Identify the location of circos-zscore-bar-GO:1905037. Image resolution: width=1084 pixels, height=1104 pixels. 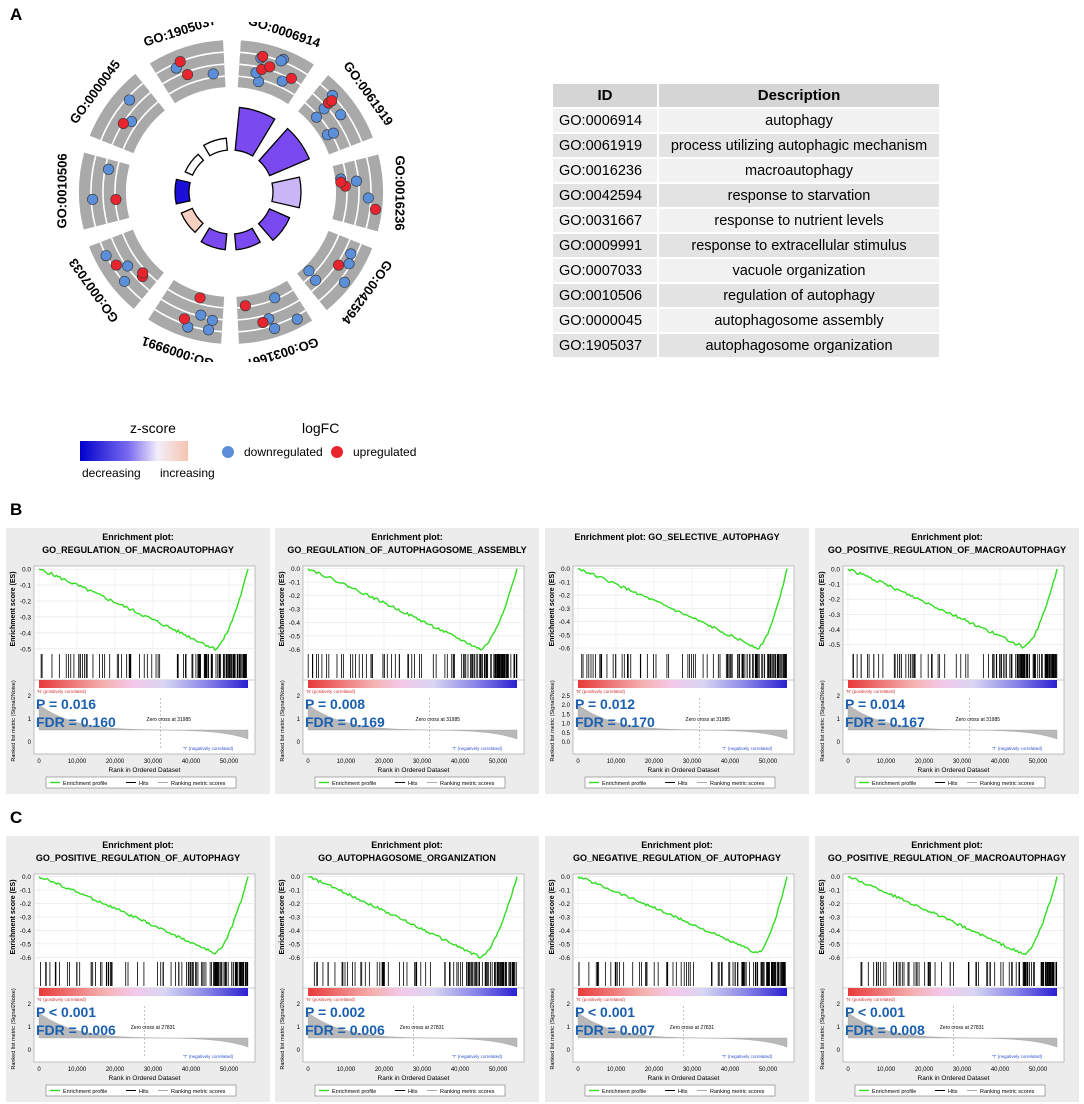
(215, 147).